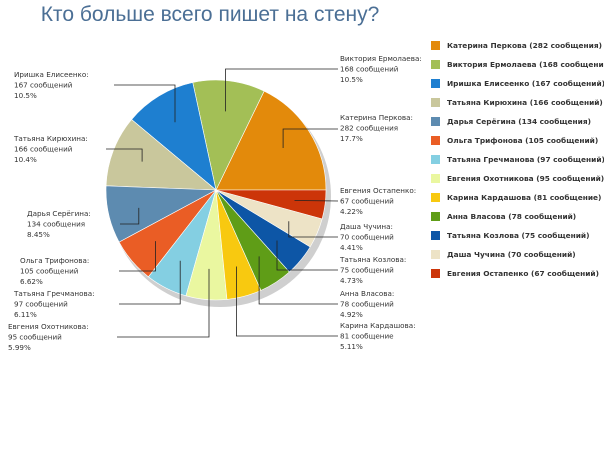 This screenshot has height=453, width=604. I want to click on legend-item-10: Анна Власова (78 сообщений), so click(516, 216).